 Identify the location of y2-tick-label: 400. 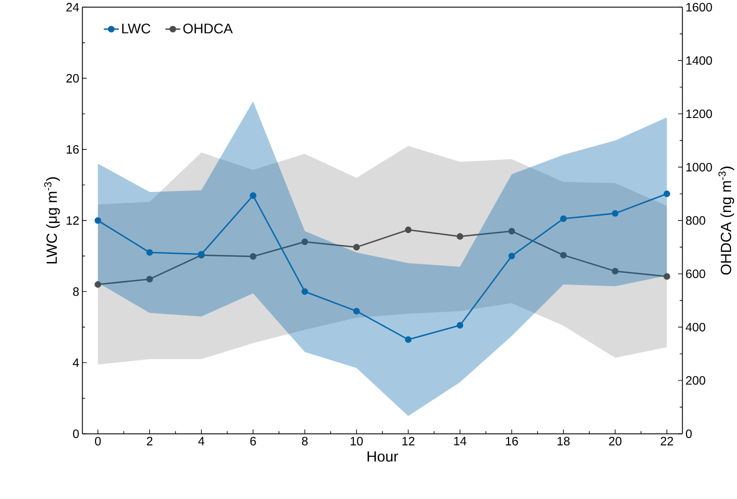
(696, 327).